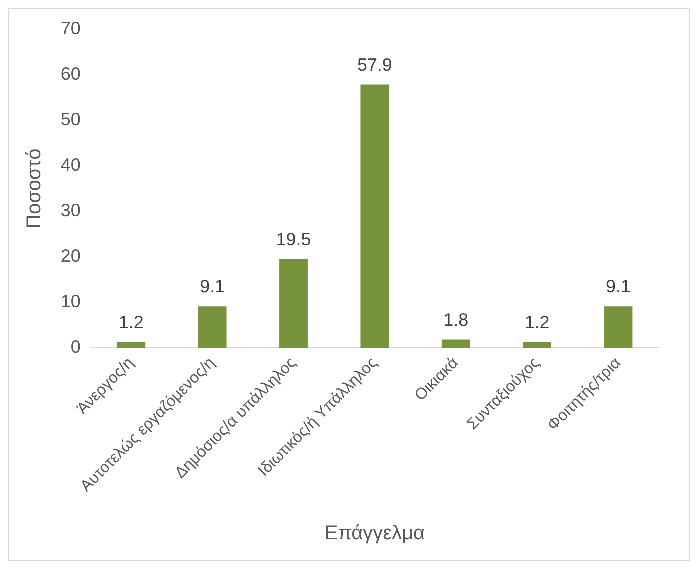 This screenshot has width=700, height=571. Describe the element at coordinates (294, 239) in the screenshot. I see `data-label: 19.5` at that location.